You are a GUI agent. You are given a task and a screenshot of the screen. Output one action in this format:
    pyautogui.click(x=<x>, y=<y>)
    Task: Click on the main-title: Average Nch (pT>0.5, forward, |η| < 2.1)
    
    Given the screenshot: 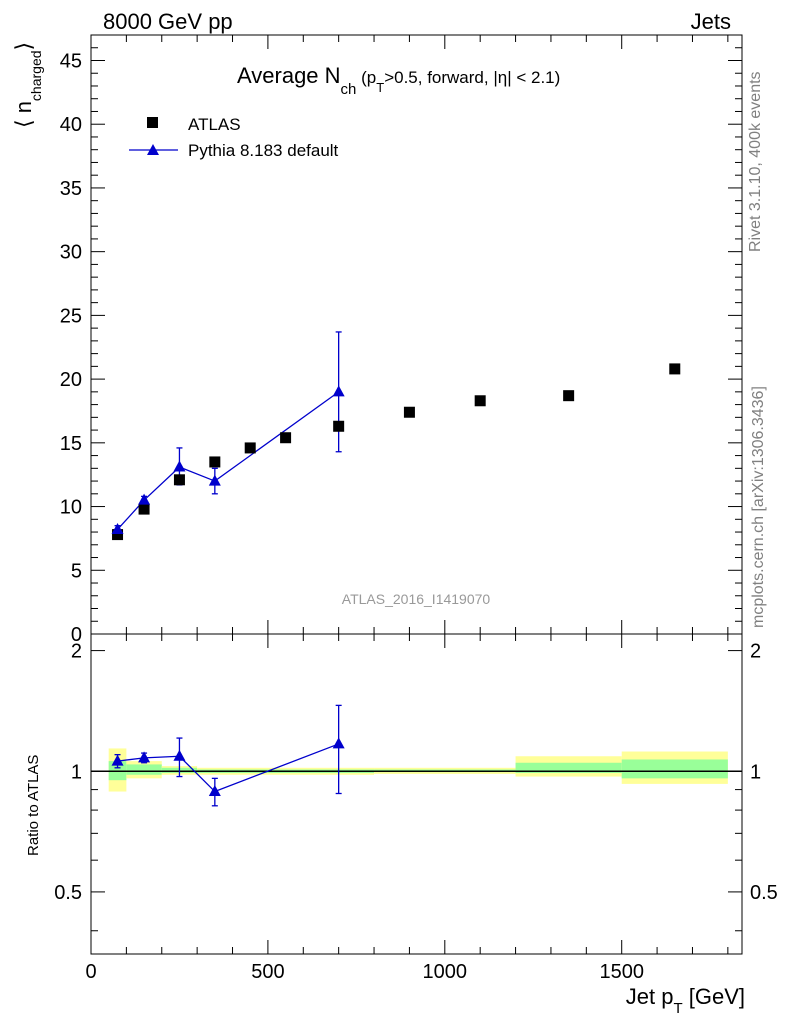 What is the action you would take?
    pyautogui.click(x=398, y=80)
    